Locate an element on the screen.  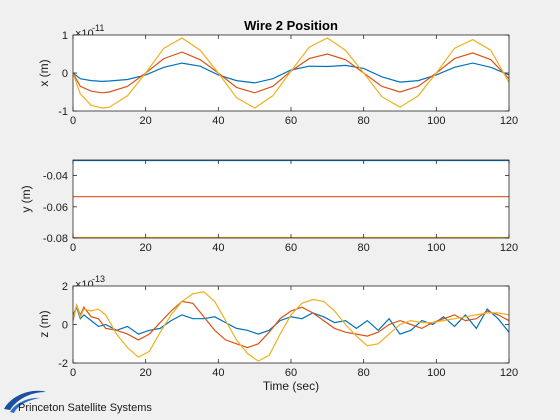
figure-title: Wire 2 Position is located at coordinates (291, 25).